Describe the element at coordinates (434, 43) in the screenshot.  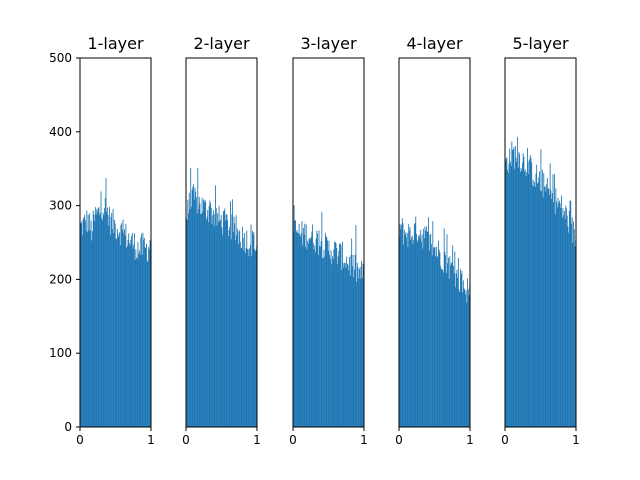
I see `panel-title: 4-layer` at that location.